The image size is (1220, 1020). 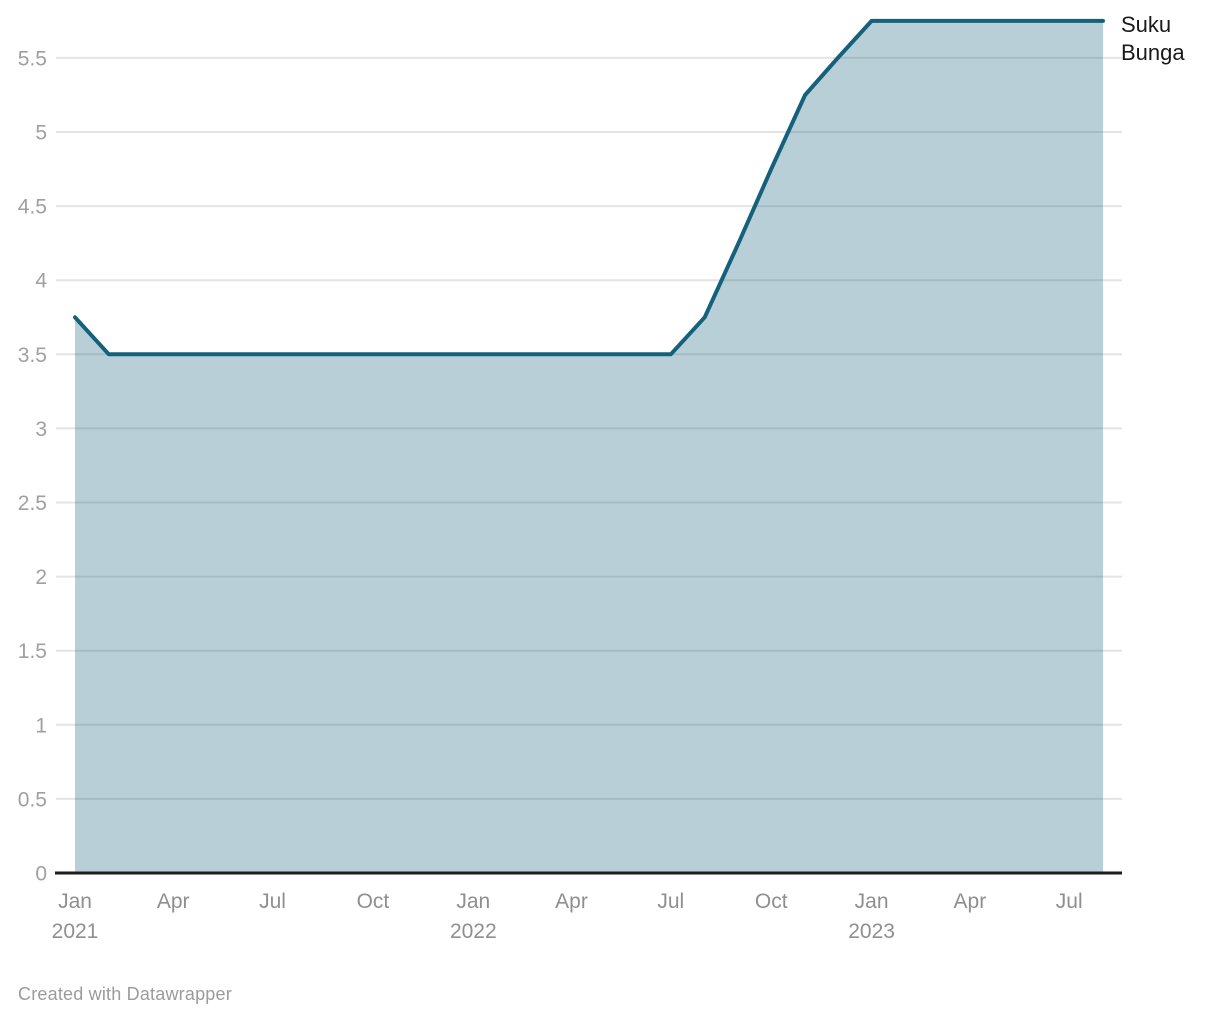 I want to click on series-label: Suku Bunga, so click(x=1153, y=38).